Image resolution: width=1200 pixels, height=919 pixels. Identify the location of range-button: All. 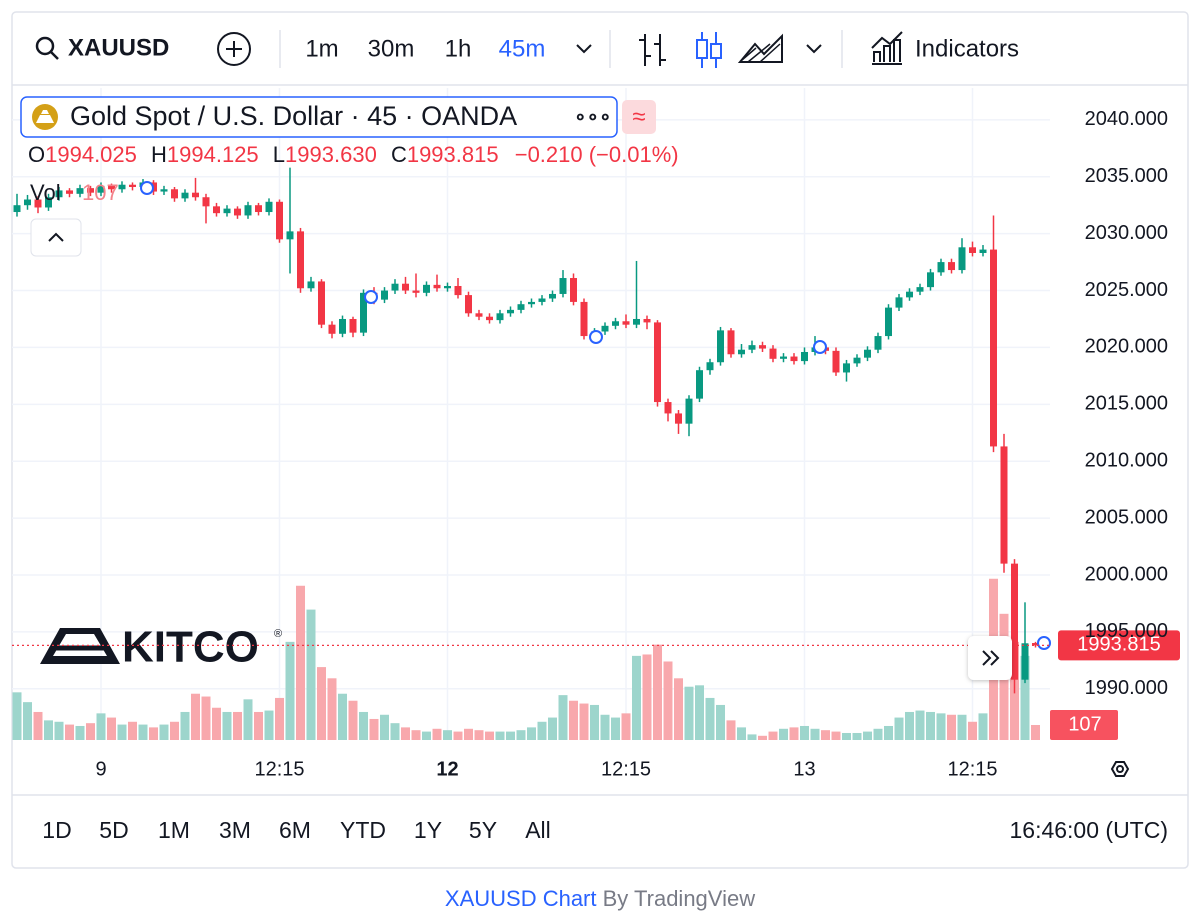
(538, 830).